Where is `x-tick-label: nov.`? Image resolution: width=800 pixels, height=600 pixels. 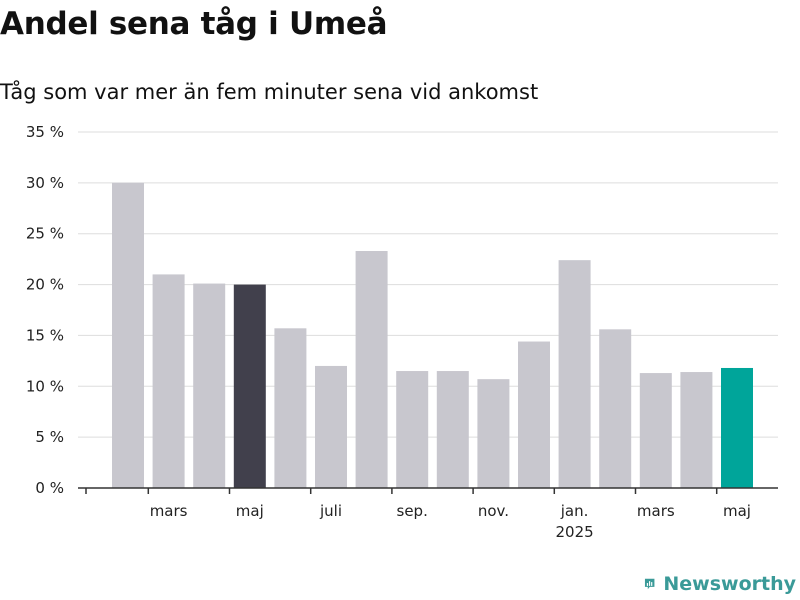 x-tick-label: nov. is located at coordinates (493, 511).